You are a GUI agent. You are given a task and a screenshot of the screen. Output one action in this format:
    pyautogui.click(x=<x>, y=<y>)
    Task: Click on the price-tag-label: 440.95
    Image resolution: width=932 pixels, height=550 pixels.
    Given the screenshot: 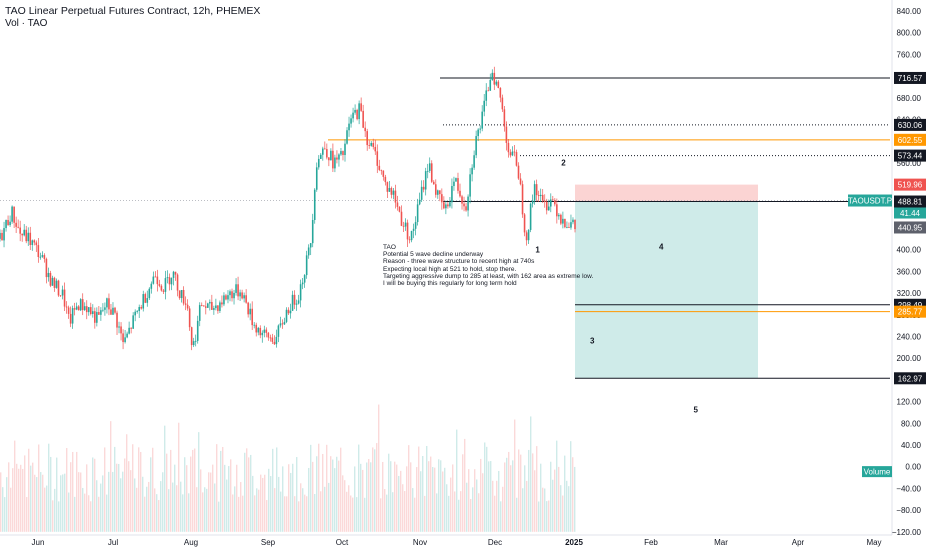 What is the action you would take?
    pyautogui.click(x=910, y=227)
    